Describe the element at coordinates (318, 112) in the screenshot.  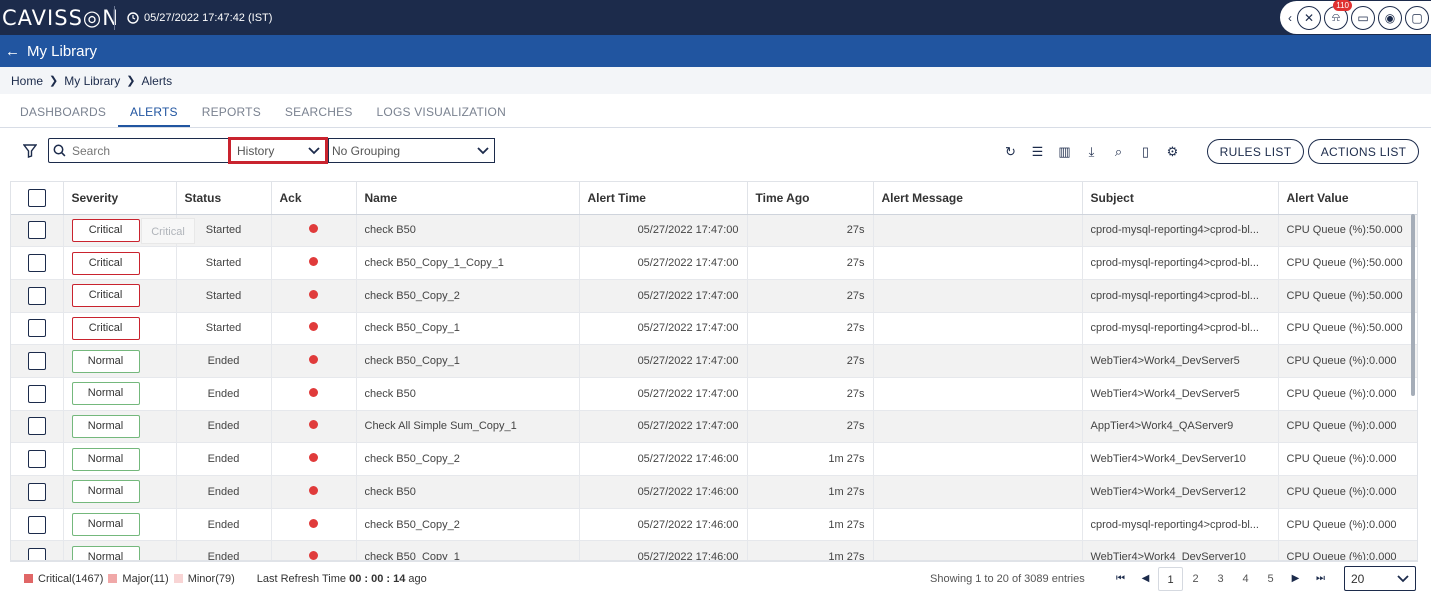
I see `tab-searches: SEARCHES` at that location.